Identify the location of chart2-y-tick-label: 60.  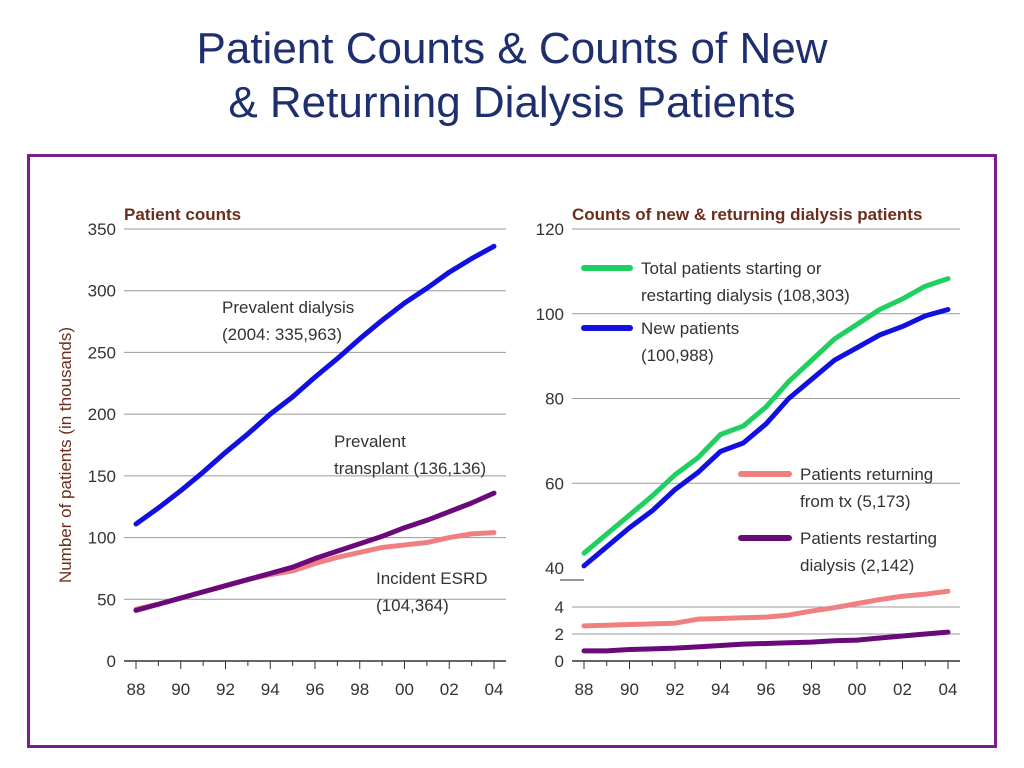
(554, 483).